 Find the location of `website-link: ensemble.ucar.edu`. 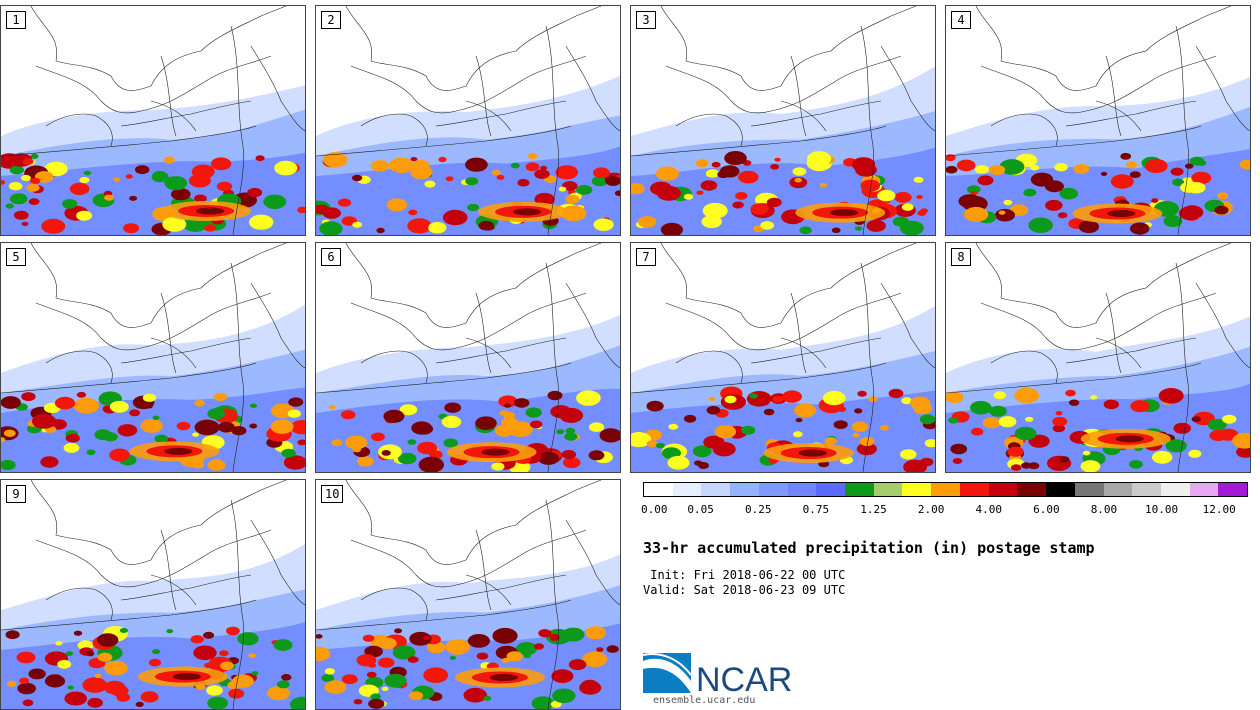

website-link: ensemble.ucar.edu is located at coordinates (704, 700).